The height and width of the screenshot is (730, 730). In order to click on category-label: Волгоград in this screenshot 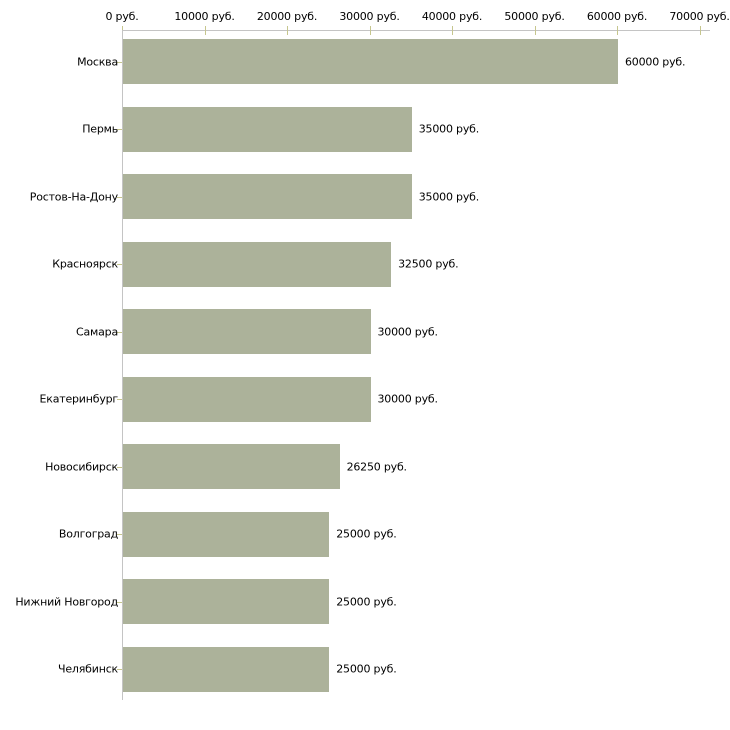, I will do `click(88, 534)`.